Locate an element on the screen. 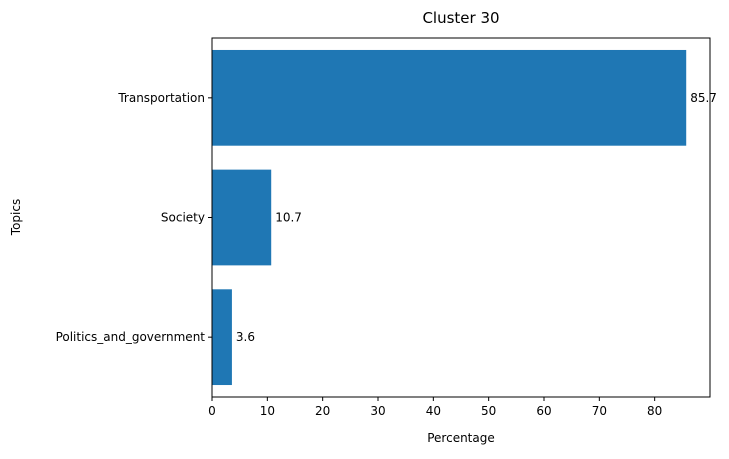 This screenshot has width=729, height=459. x-tick-label: 10 is located at coordinates (267, 411).